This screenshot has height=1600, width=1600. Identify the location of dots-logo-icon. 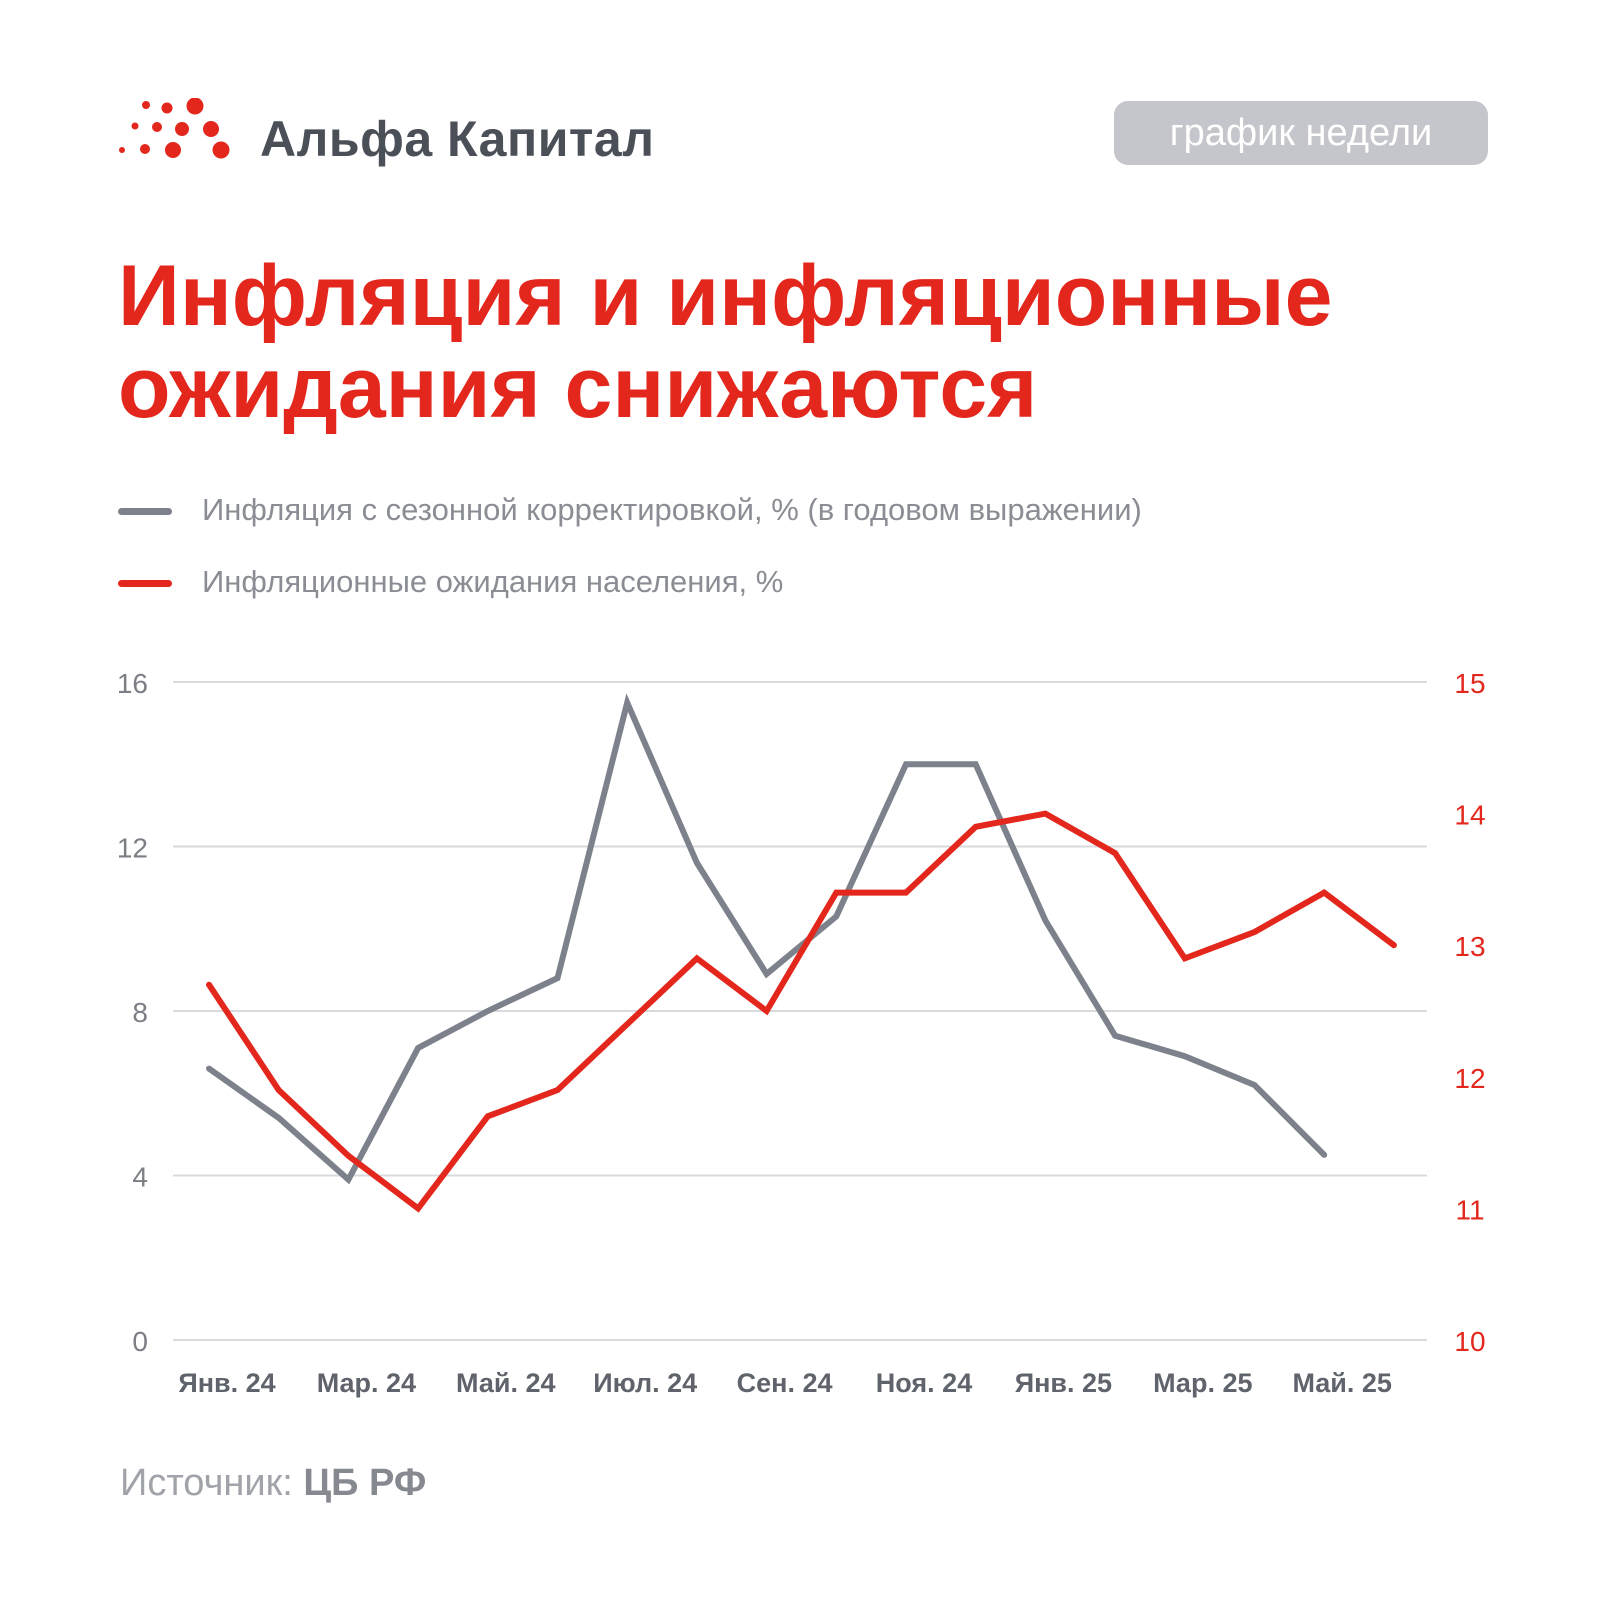
(174, 128).